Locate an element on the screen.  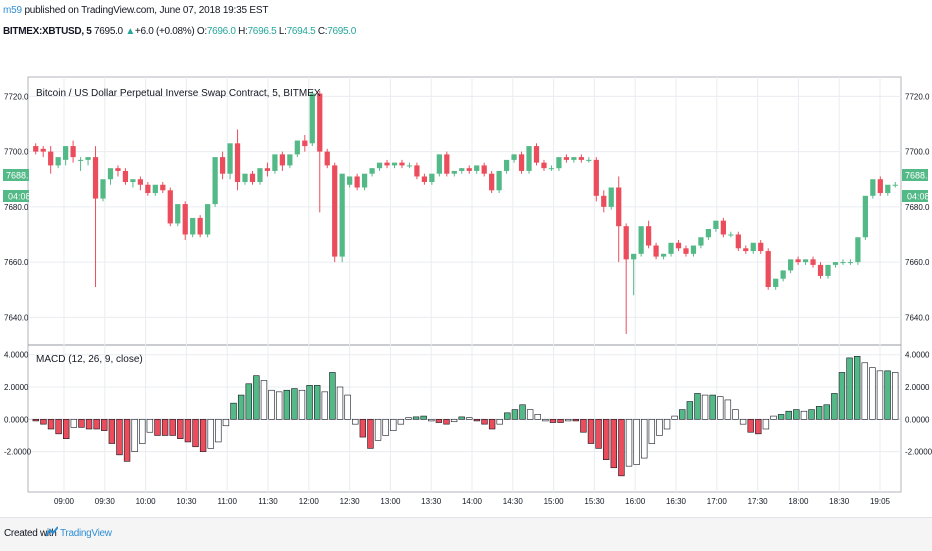
macd-tick-label-left: -2.0000 is located at coordinates (18, 452).